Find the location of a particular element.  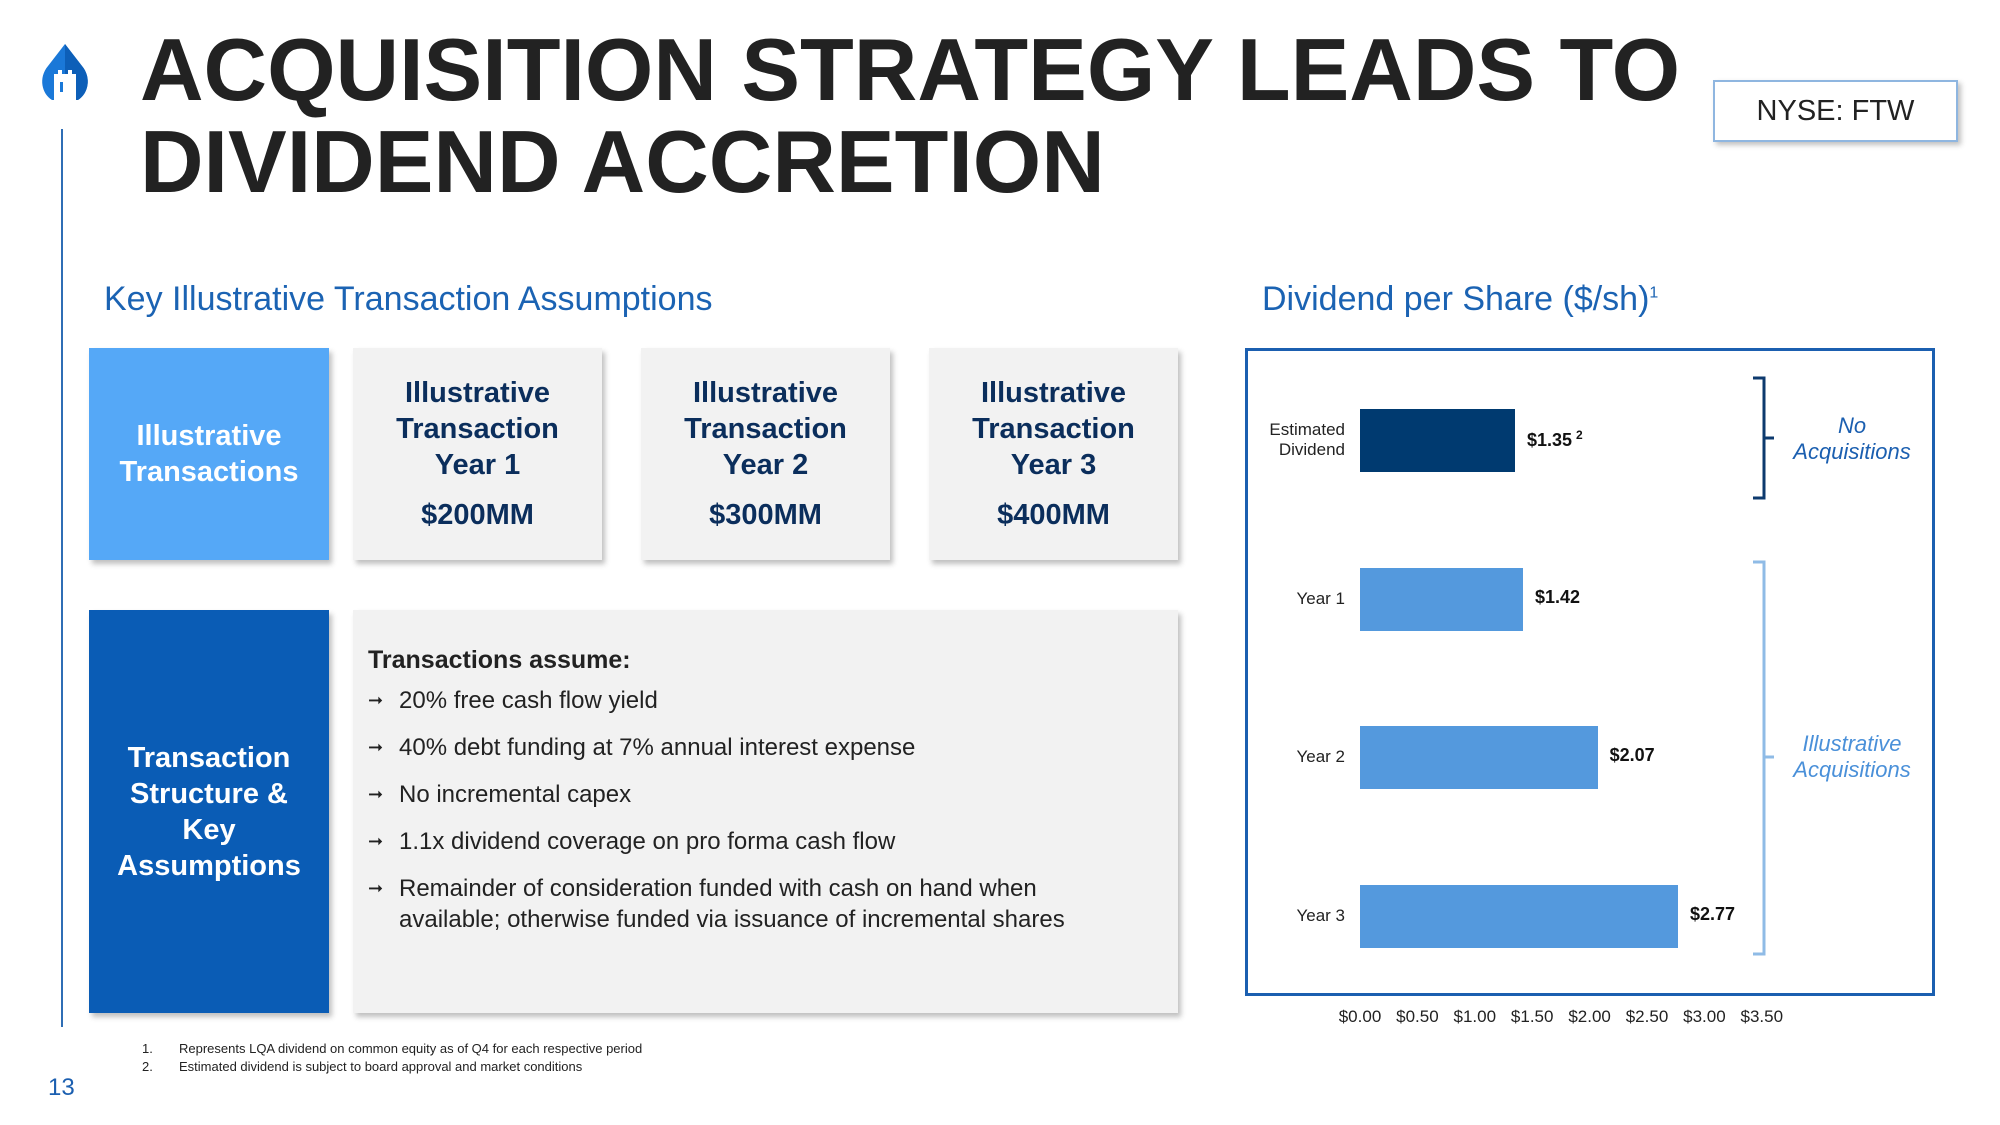

assumptions-heading: Transactions assume: is located at coordinates (499, 660).